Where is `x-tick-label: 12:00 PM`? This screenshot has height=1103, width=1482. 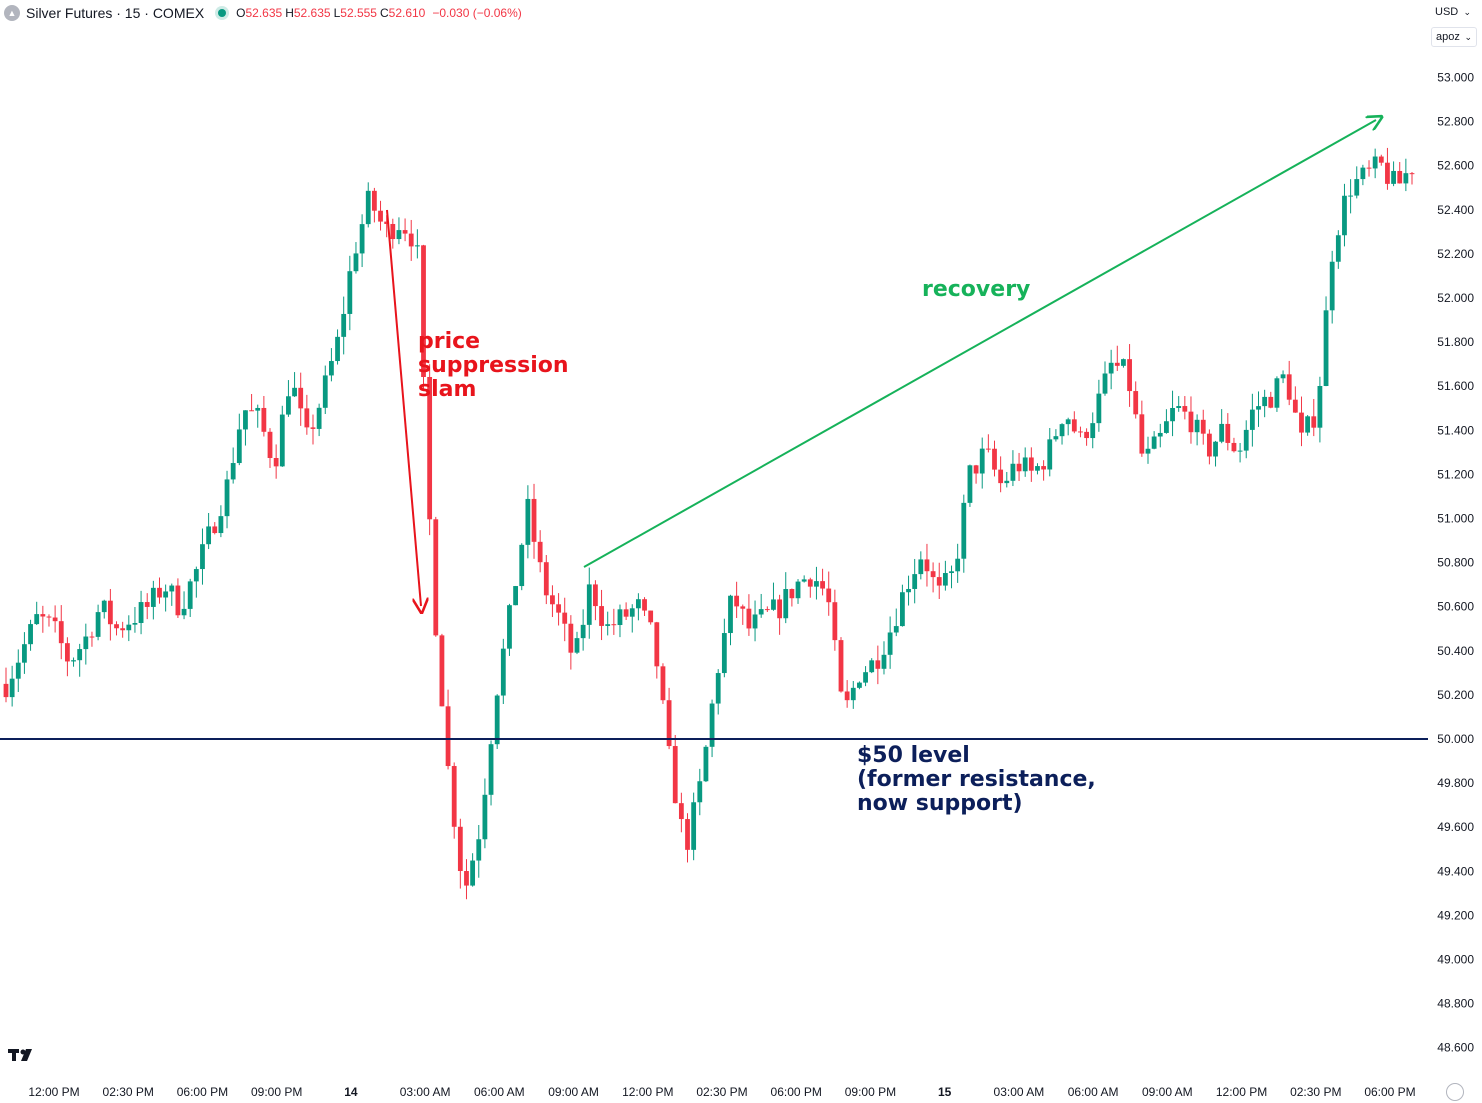
x-tick-label: 12:00 PM is located at coordinates (647, 1092).